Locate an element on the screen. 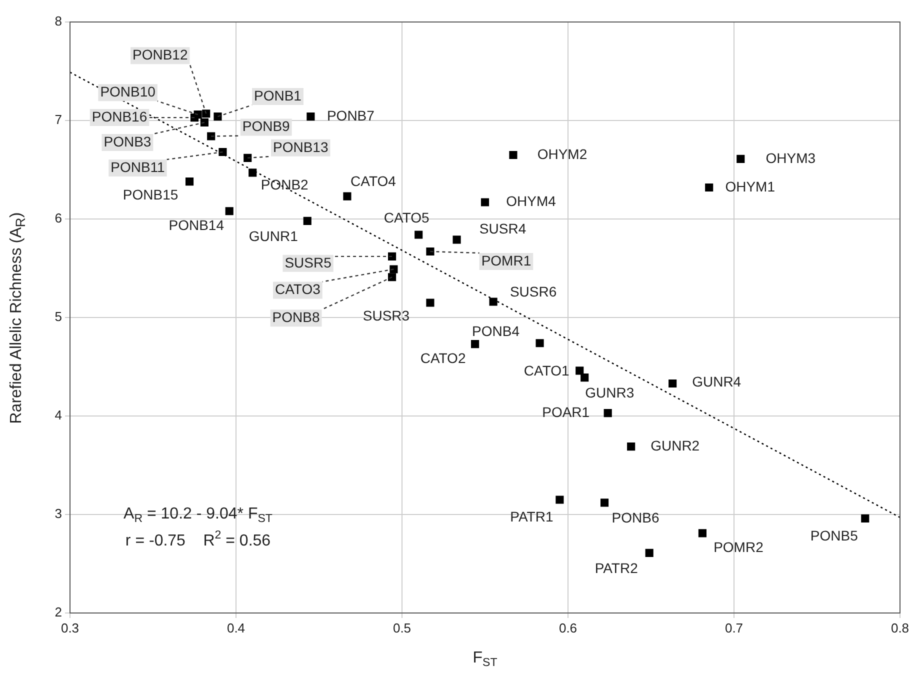 This screenshot has height=677, width=914. annotation: PATR2 is located at coordinates (616, 568).